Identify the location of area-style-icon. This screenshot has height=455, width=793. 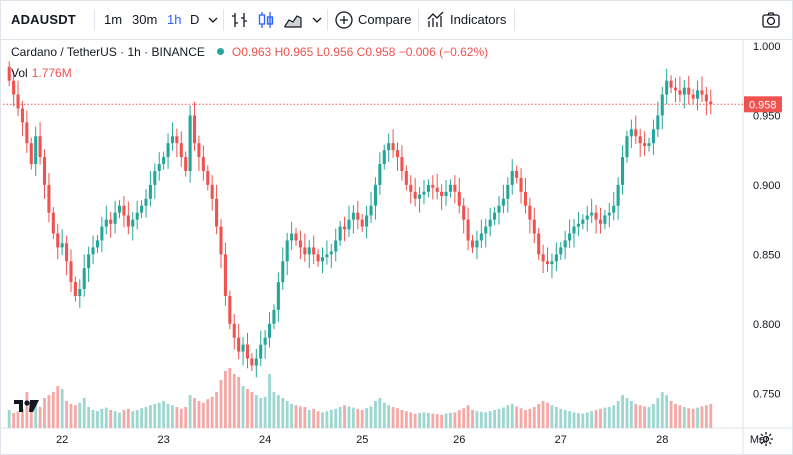
(293, 20).